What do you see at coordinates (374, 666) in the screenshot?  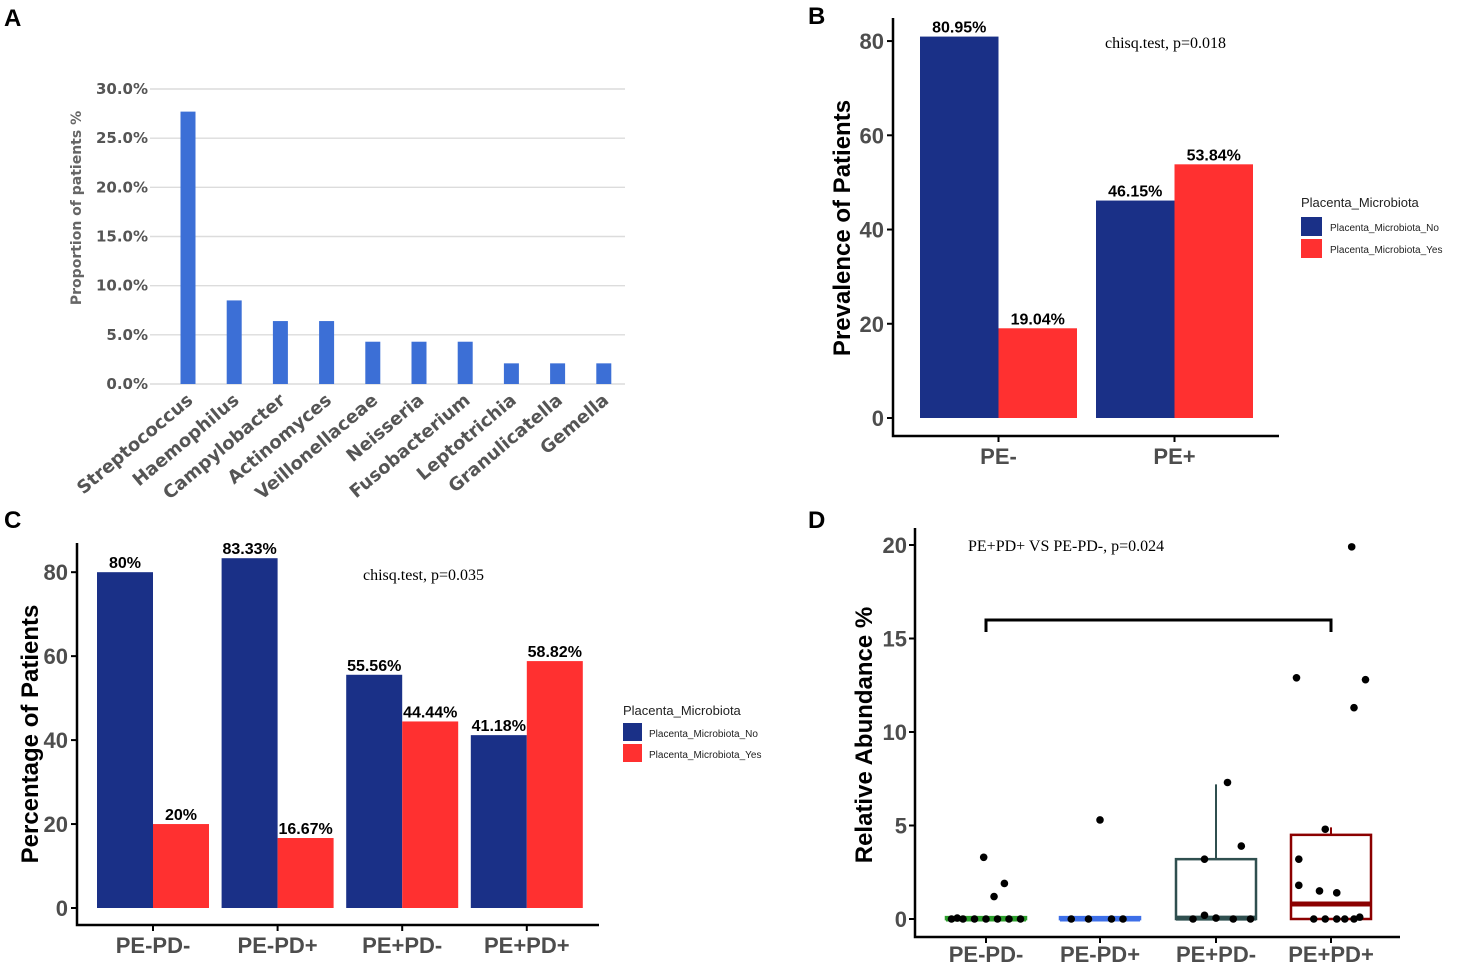 I see `chart-c-data-label: 55.56%` at bounding box center [374, 666].